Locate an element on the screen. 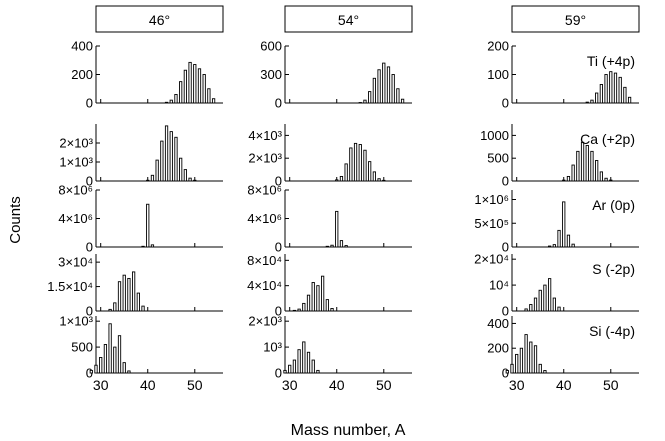  x-tick-label: 40 is located at coordinates (337, 385).